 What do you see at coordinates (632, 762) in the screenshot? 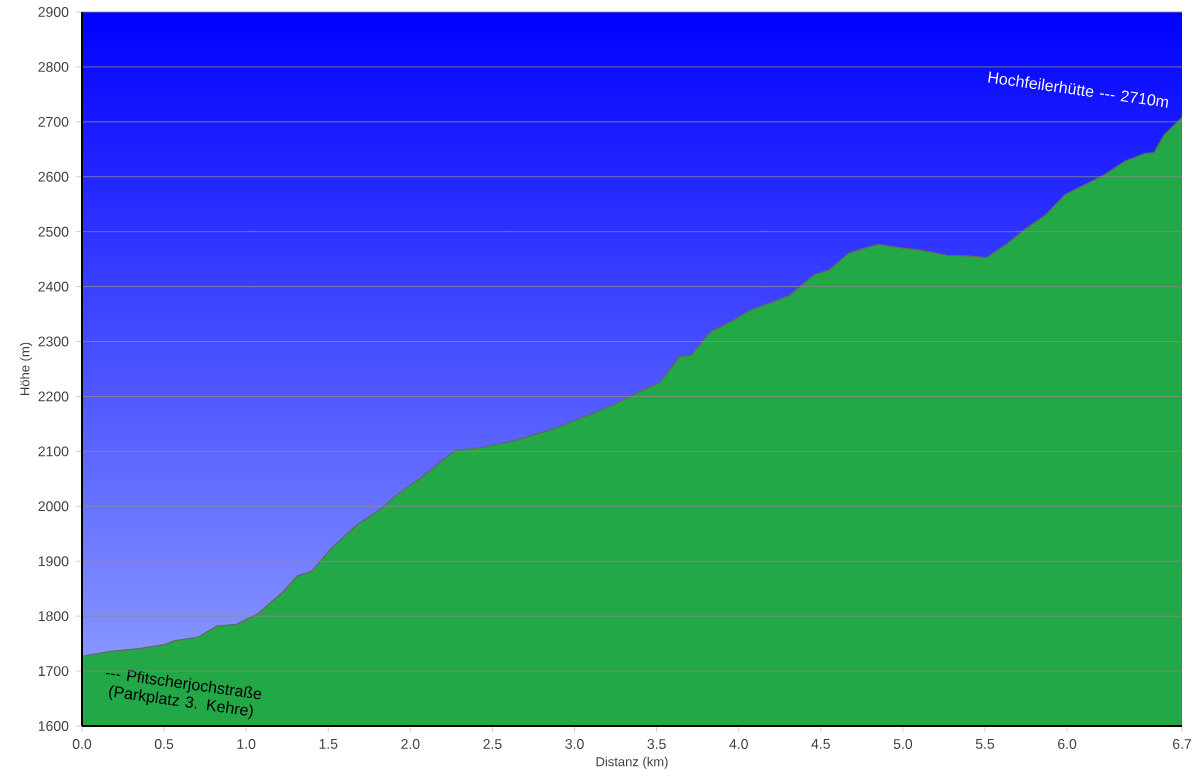
I see `x-axis-title: Distanz (km)` at bounding box center [632, 762].